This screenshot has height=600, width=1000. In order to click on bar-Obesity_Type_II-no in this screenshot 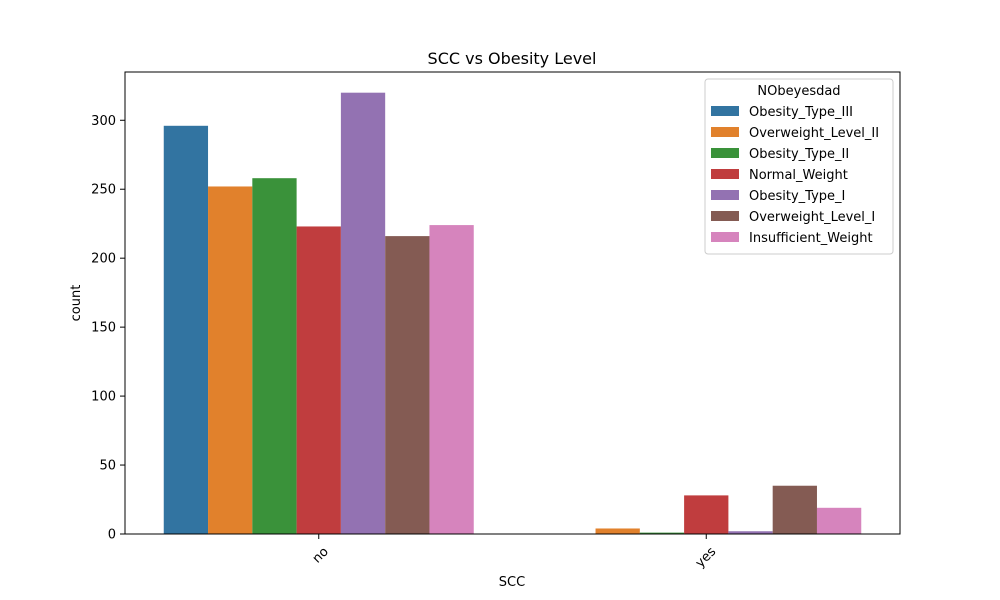, I will do `click(274, 356)`.